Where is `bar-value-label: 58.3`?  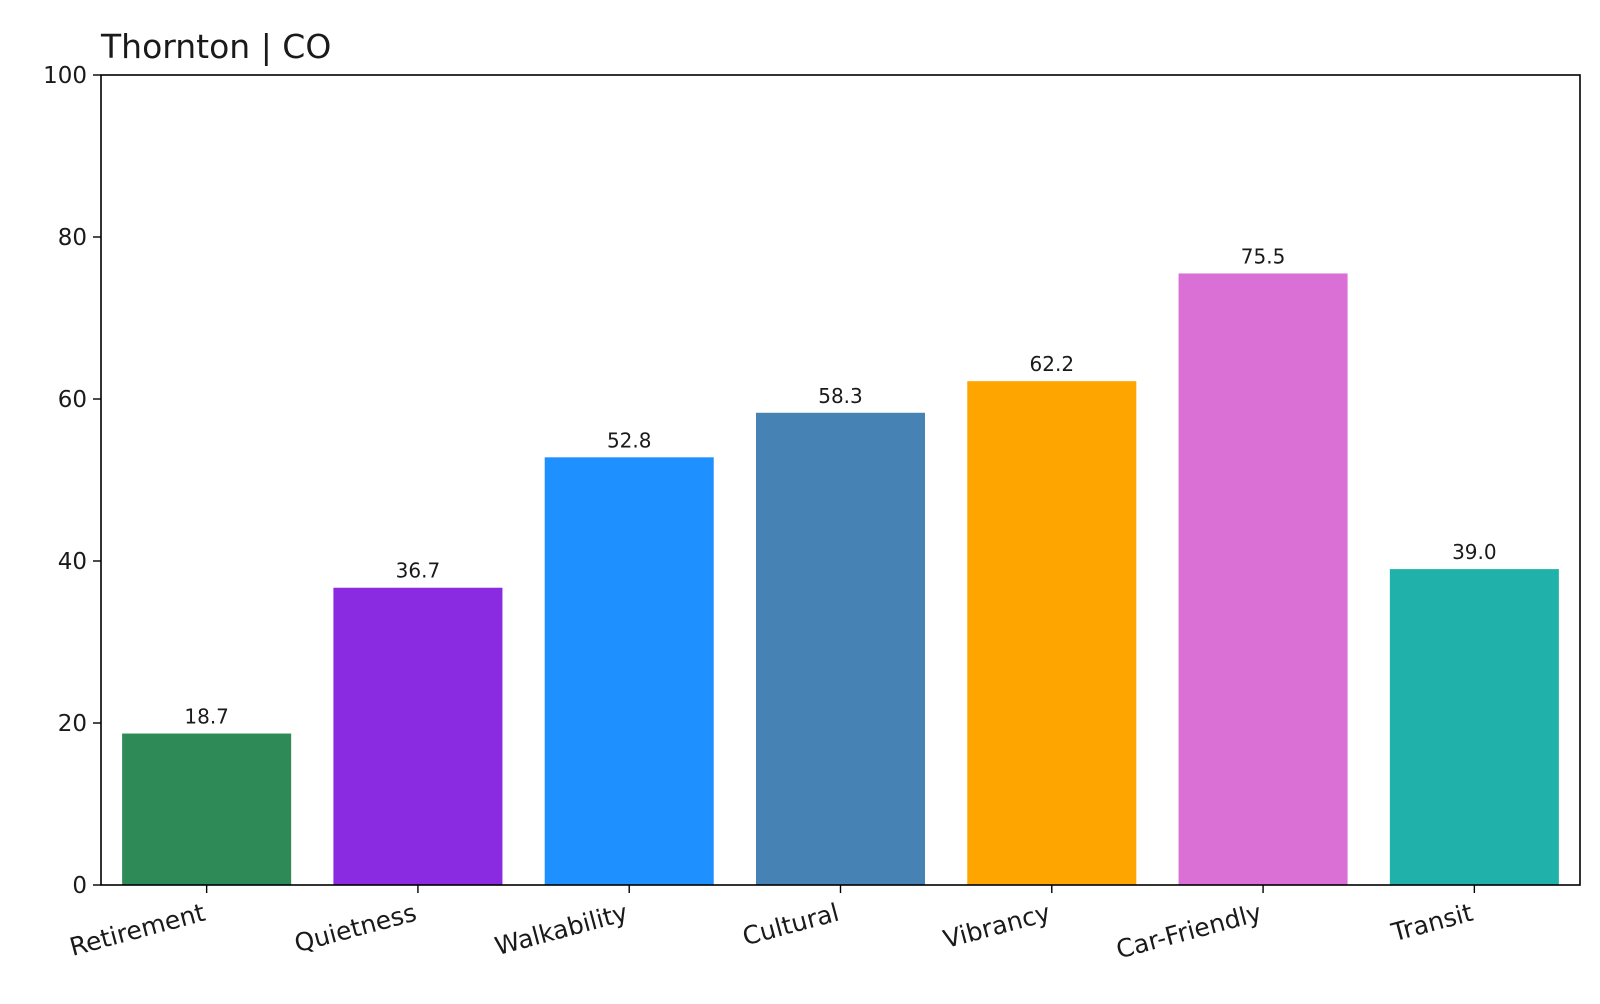 bar-value-label: 58.3 is located at coordinates (840, 396).